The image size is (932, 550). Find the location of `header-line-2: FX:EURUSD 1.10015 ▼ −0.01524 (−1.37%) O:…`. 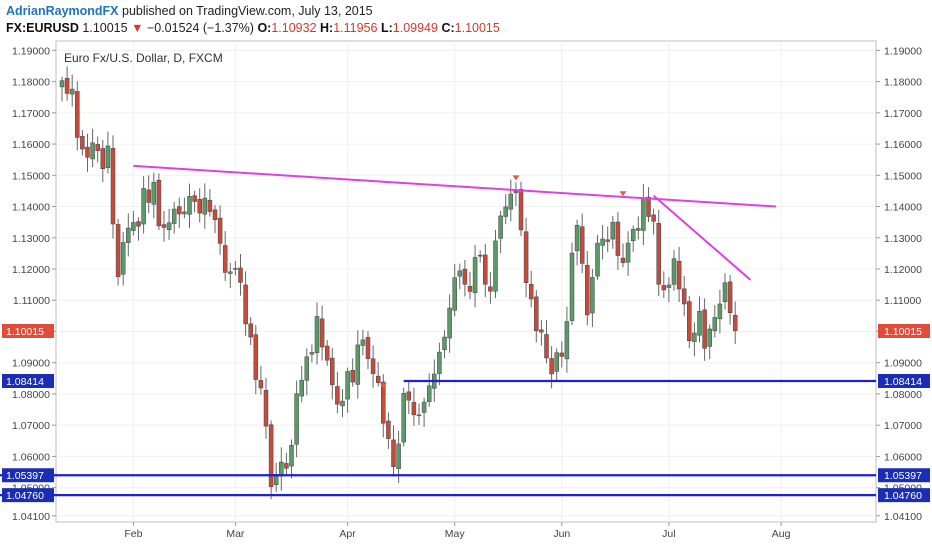

header-line-2: FX:EURUSD 1.10015 ▼ −0.01524 (−1.37%) O:… is located at coordinates (253, 28).